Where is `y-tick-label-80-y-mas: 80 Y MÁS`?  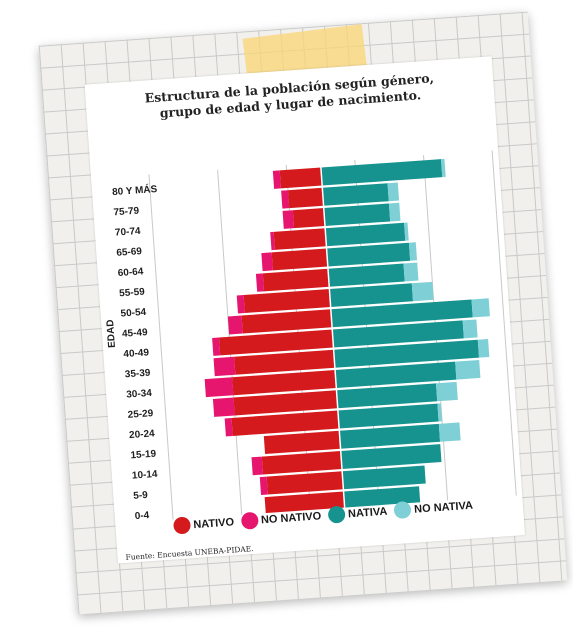 y-tick-label-80-y-mas: 80 Y MÁS is located at coordinates (135, 190).